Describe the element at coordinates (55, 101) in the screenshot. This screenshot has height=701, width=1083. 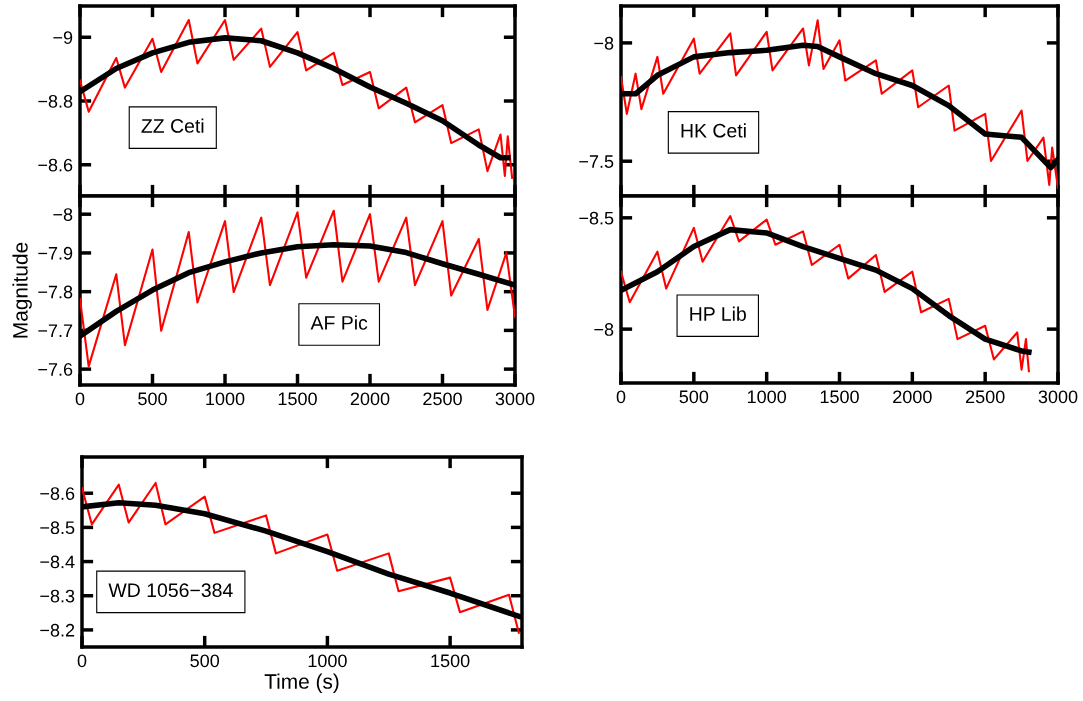
I see `y-tick-label: −8.8` at that location.